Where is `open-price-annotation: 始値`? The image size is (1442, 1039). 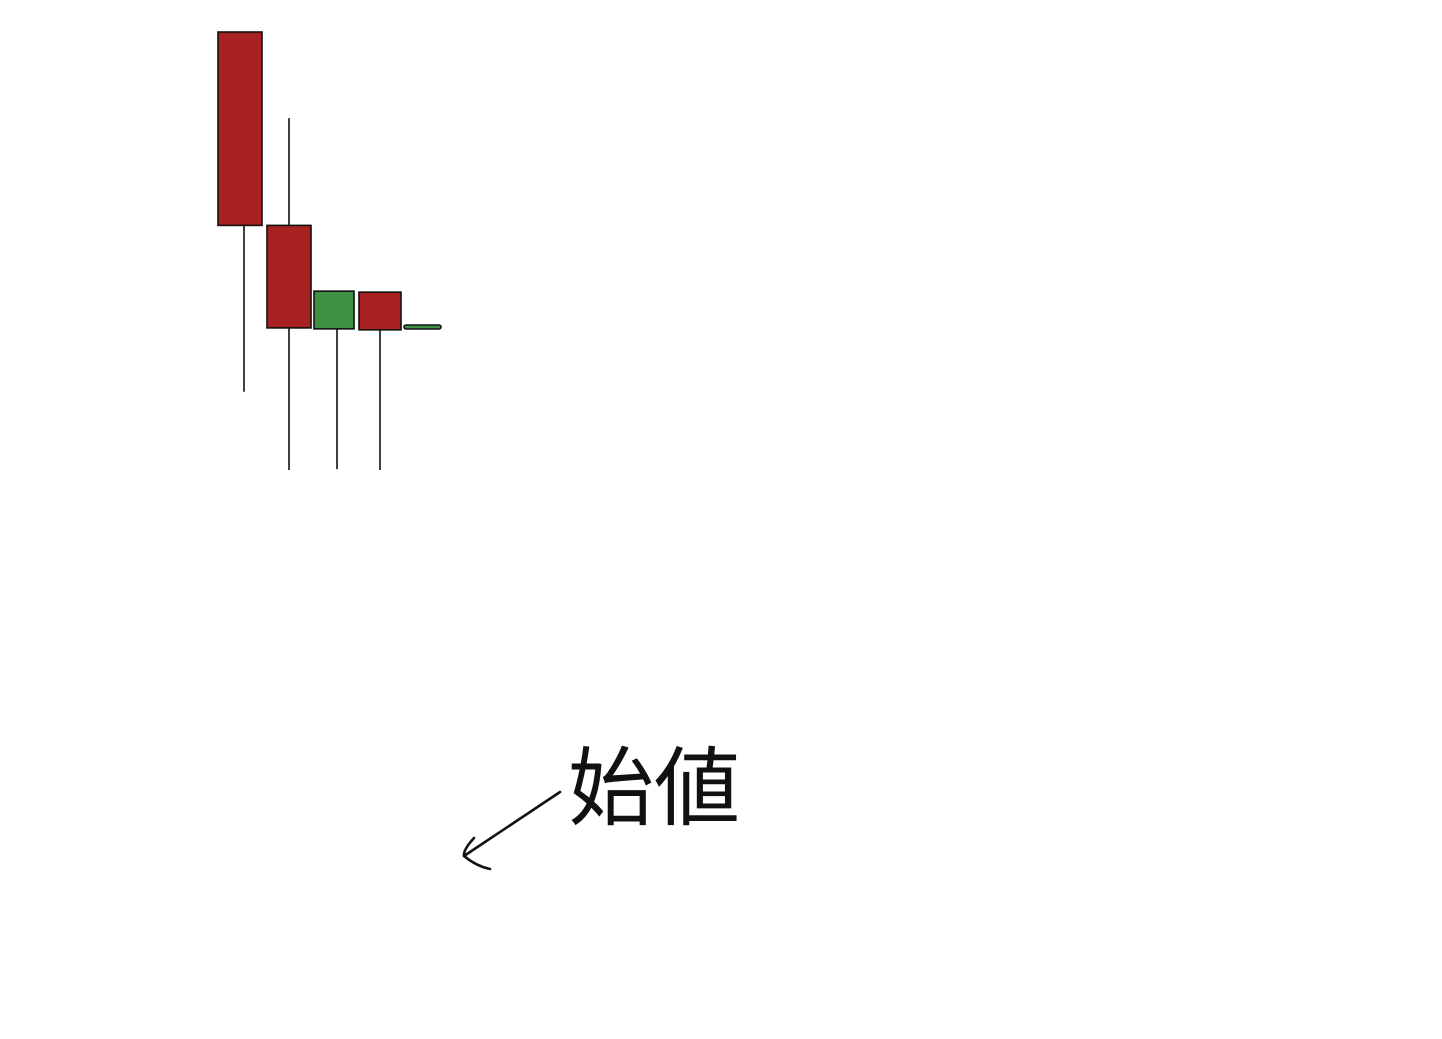 open-price-annotation: 始値 is located at coordinates (601, 805).